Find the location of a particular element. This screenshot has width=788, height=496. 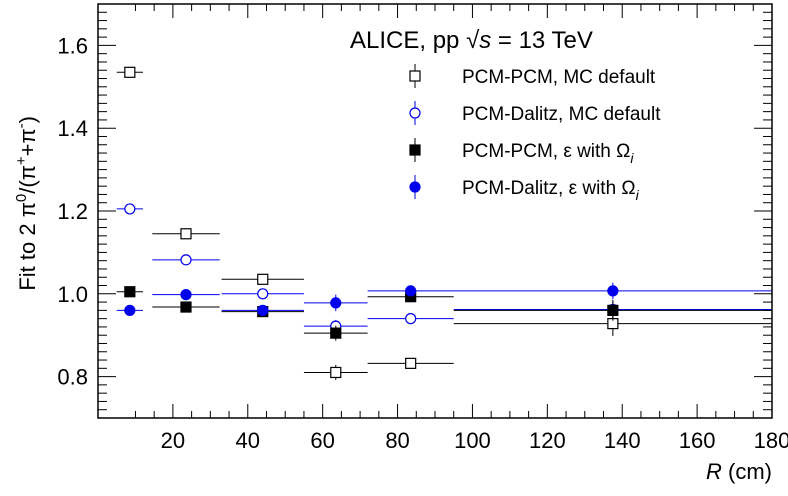

y-tick-labels: 0.8 1.0 1.2 1.4 1.6 is located at coordinates (72, 211).